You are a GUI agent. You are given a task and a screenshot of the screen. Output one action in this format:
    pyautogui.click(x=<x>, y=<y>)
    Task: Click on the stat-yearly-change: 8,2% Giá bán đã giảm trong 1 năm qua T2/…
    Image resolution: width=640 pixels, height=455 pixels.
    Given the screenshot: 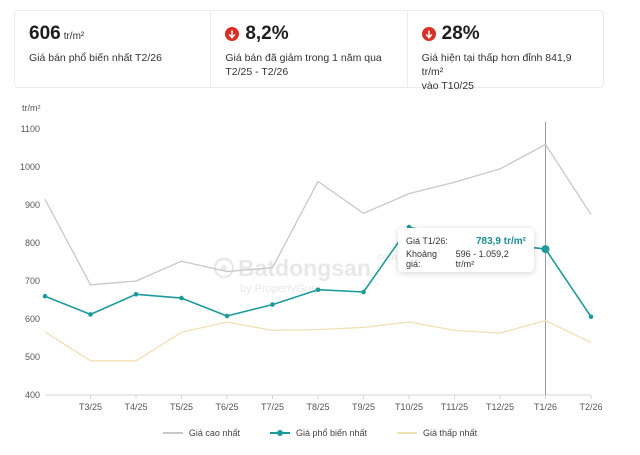 What is the action you would take?
    pyautogui.click(x=309, y=49)
    